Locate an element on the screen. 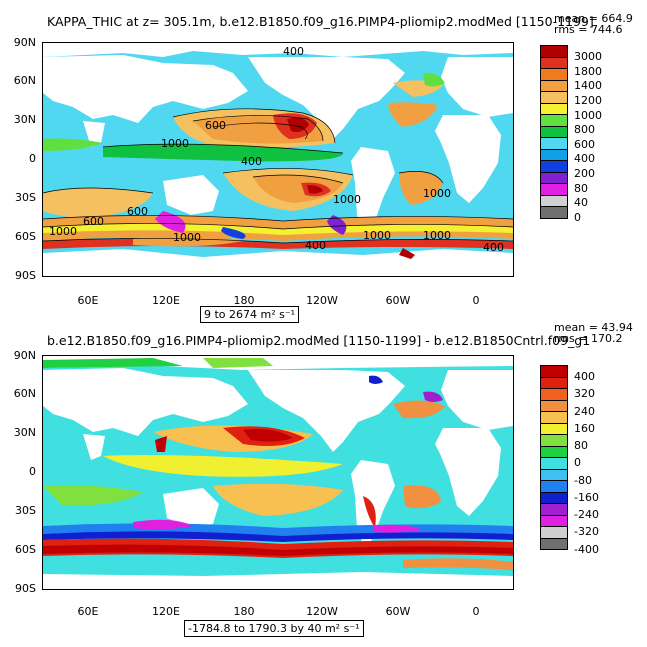 Image resolution: width=647 pixels, height=647 pixels. bottom-colorbar is located at coordinates (554, 457).